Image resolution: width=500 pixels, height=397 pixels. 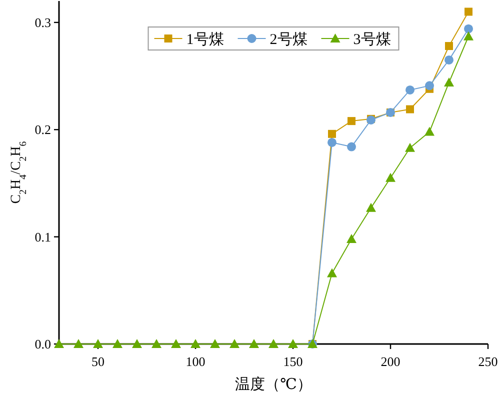 What do you see at coordinates (42, 236) in the screenshot?
I see `y-tick-label: 0.1` at bounding box center [42, 236].